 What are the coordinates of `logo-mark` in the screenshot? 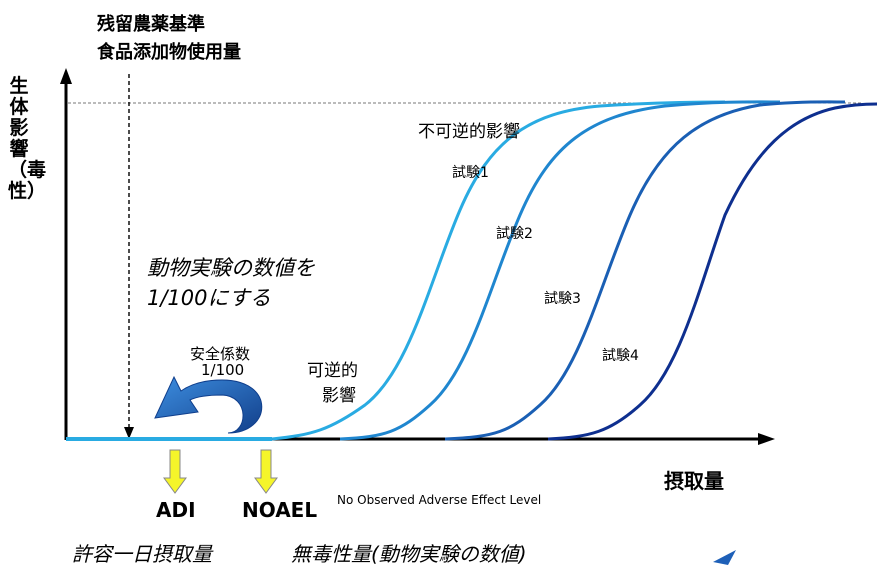 It's located at (724, 557).